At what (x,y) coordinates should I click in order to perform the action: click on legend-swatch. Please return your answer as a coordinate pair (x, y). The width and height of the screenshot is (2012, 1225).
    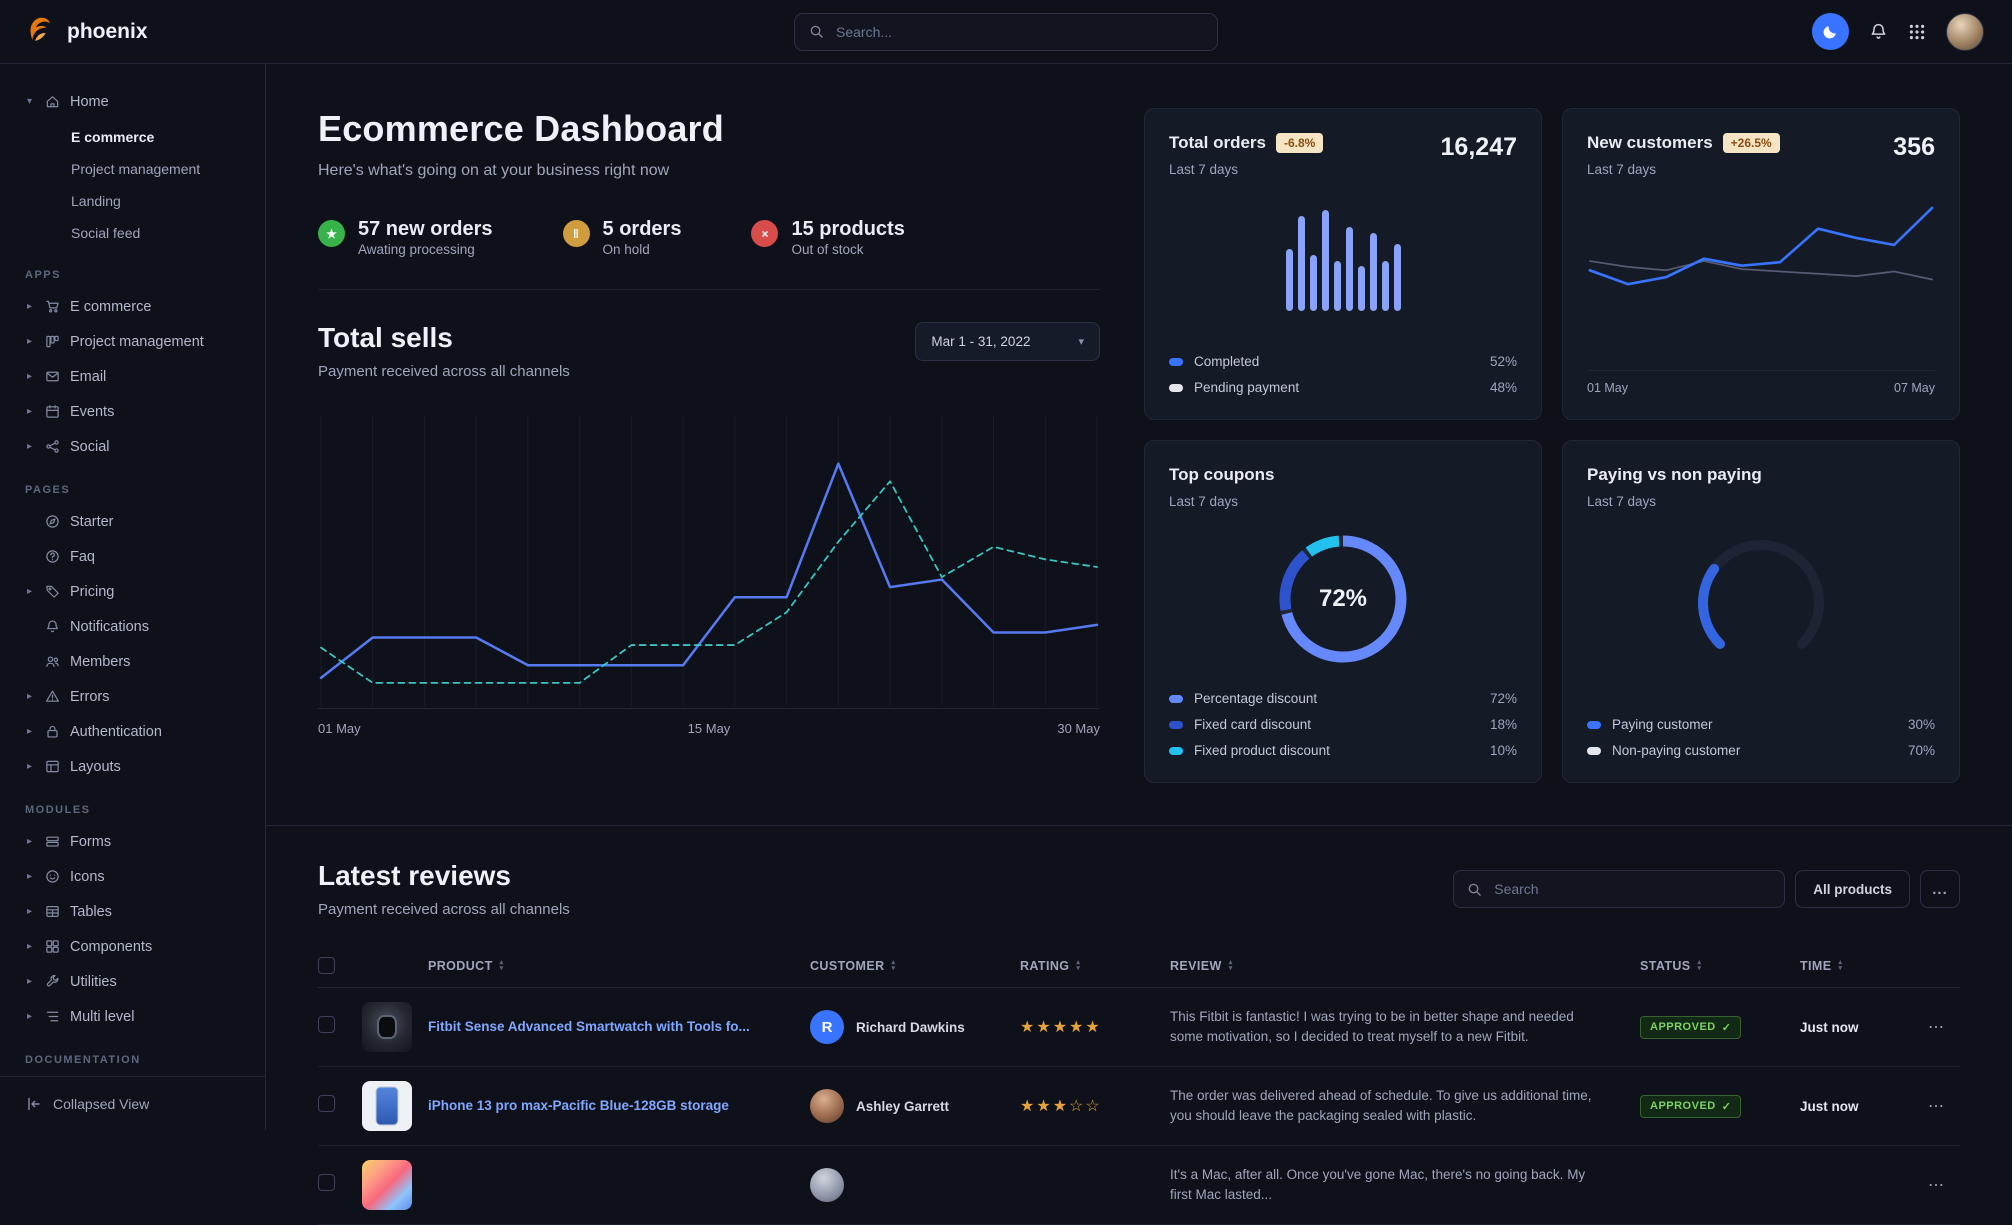
    Looking at the image, I should click on (1176, 362).